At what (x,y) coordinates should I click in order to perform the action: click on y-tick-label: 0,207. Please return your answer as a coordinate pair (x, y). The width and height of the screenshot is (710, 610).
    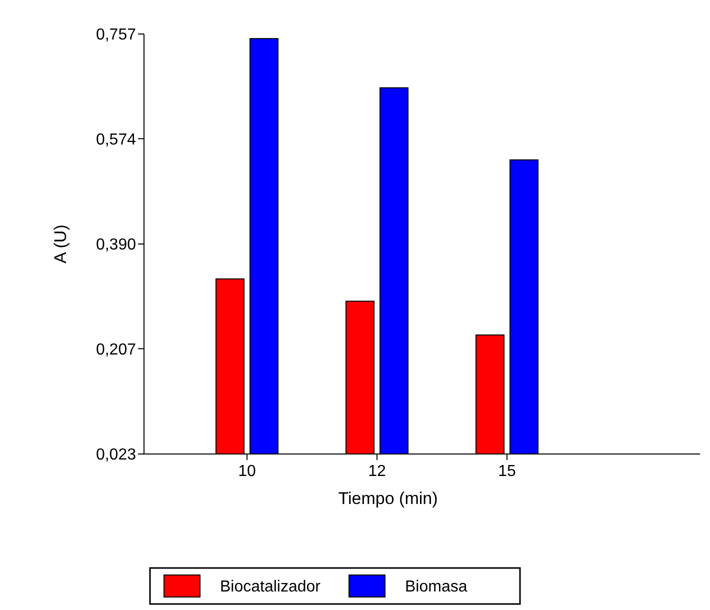
    Looking at the image, I should click on (116, 349).